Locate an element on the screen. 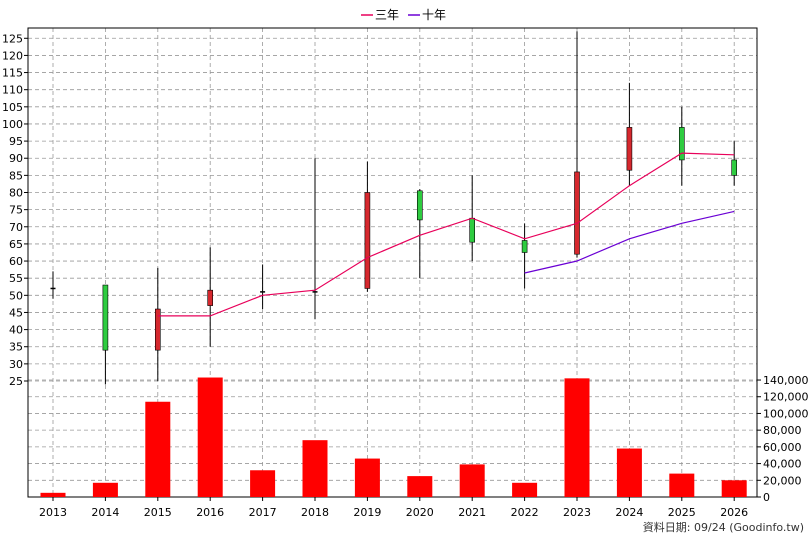 This screenshot has width=808, height=540. volume-tick-label: 140,000 is located at coordinates (785, 380).